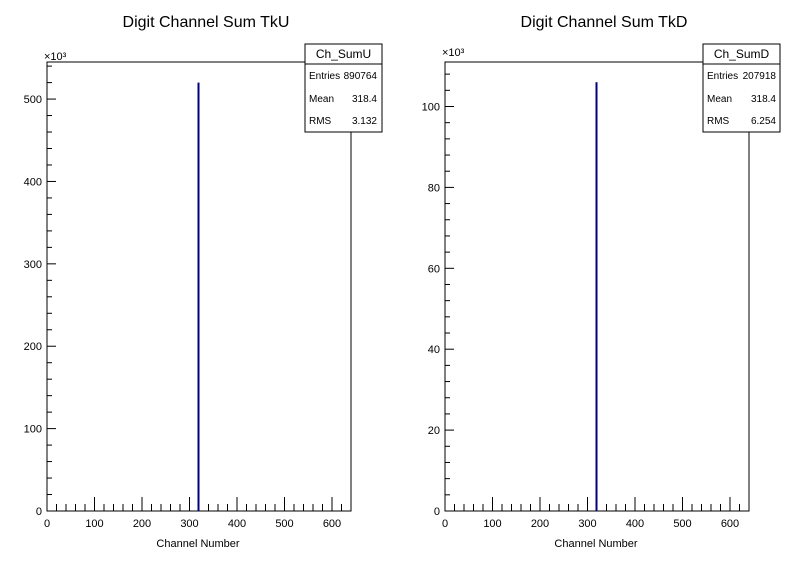 The width and height of the screenshot is (796, 572). What do you see at coordinates (760, 76) in the screenshot?
I see `stats-entries-value: 207918` at bounding box center [760, 76].